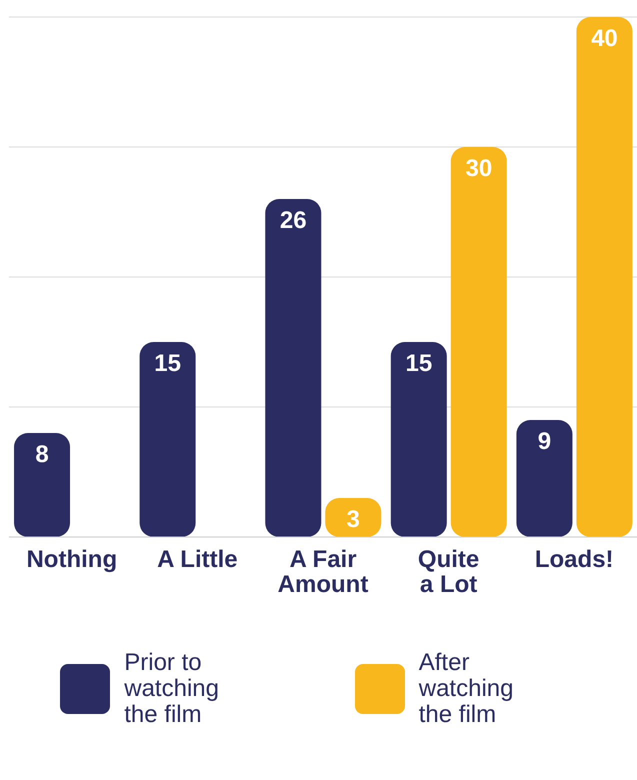  Describe the element at coordinates (197, 559) in the screenshot. I see `x-tick-label: A Little` at that location.